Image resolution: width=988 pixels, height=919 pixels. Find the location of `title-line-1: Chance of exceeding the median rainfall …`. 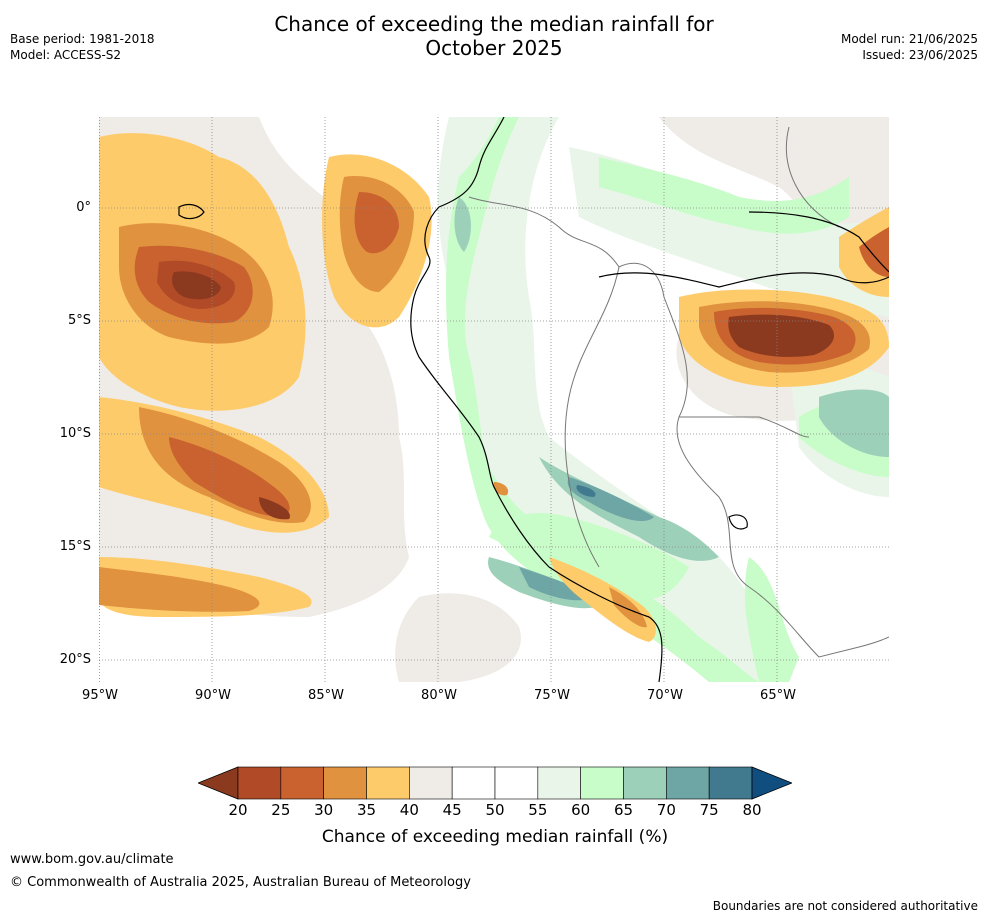

title-line-1: Chance of exceeding the median rainfall … is located at coordinates (494, 24).